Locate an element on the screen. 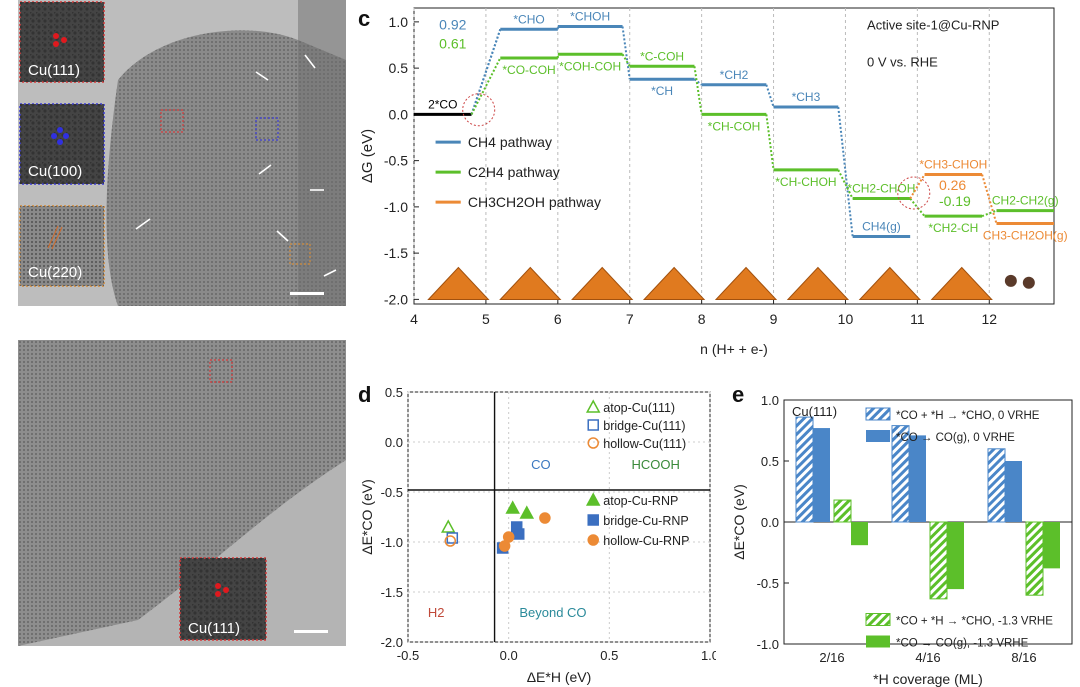 This screenshot has height=687, width=1080. chart-d-ytick-label: -1.5 is located at coordinates (392, 592).